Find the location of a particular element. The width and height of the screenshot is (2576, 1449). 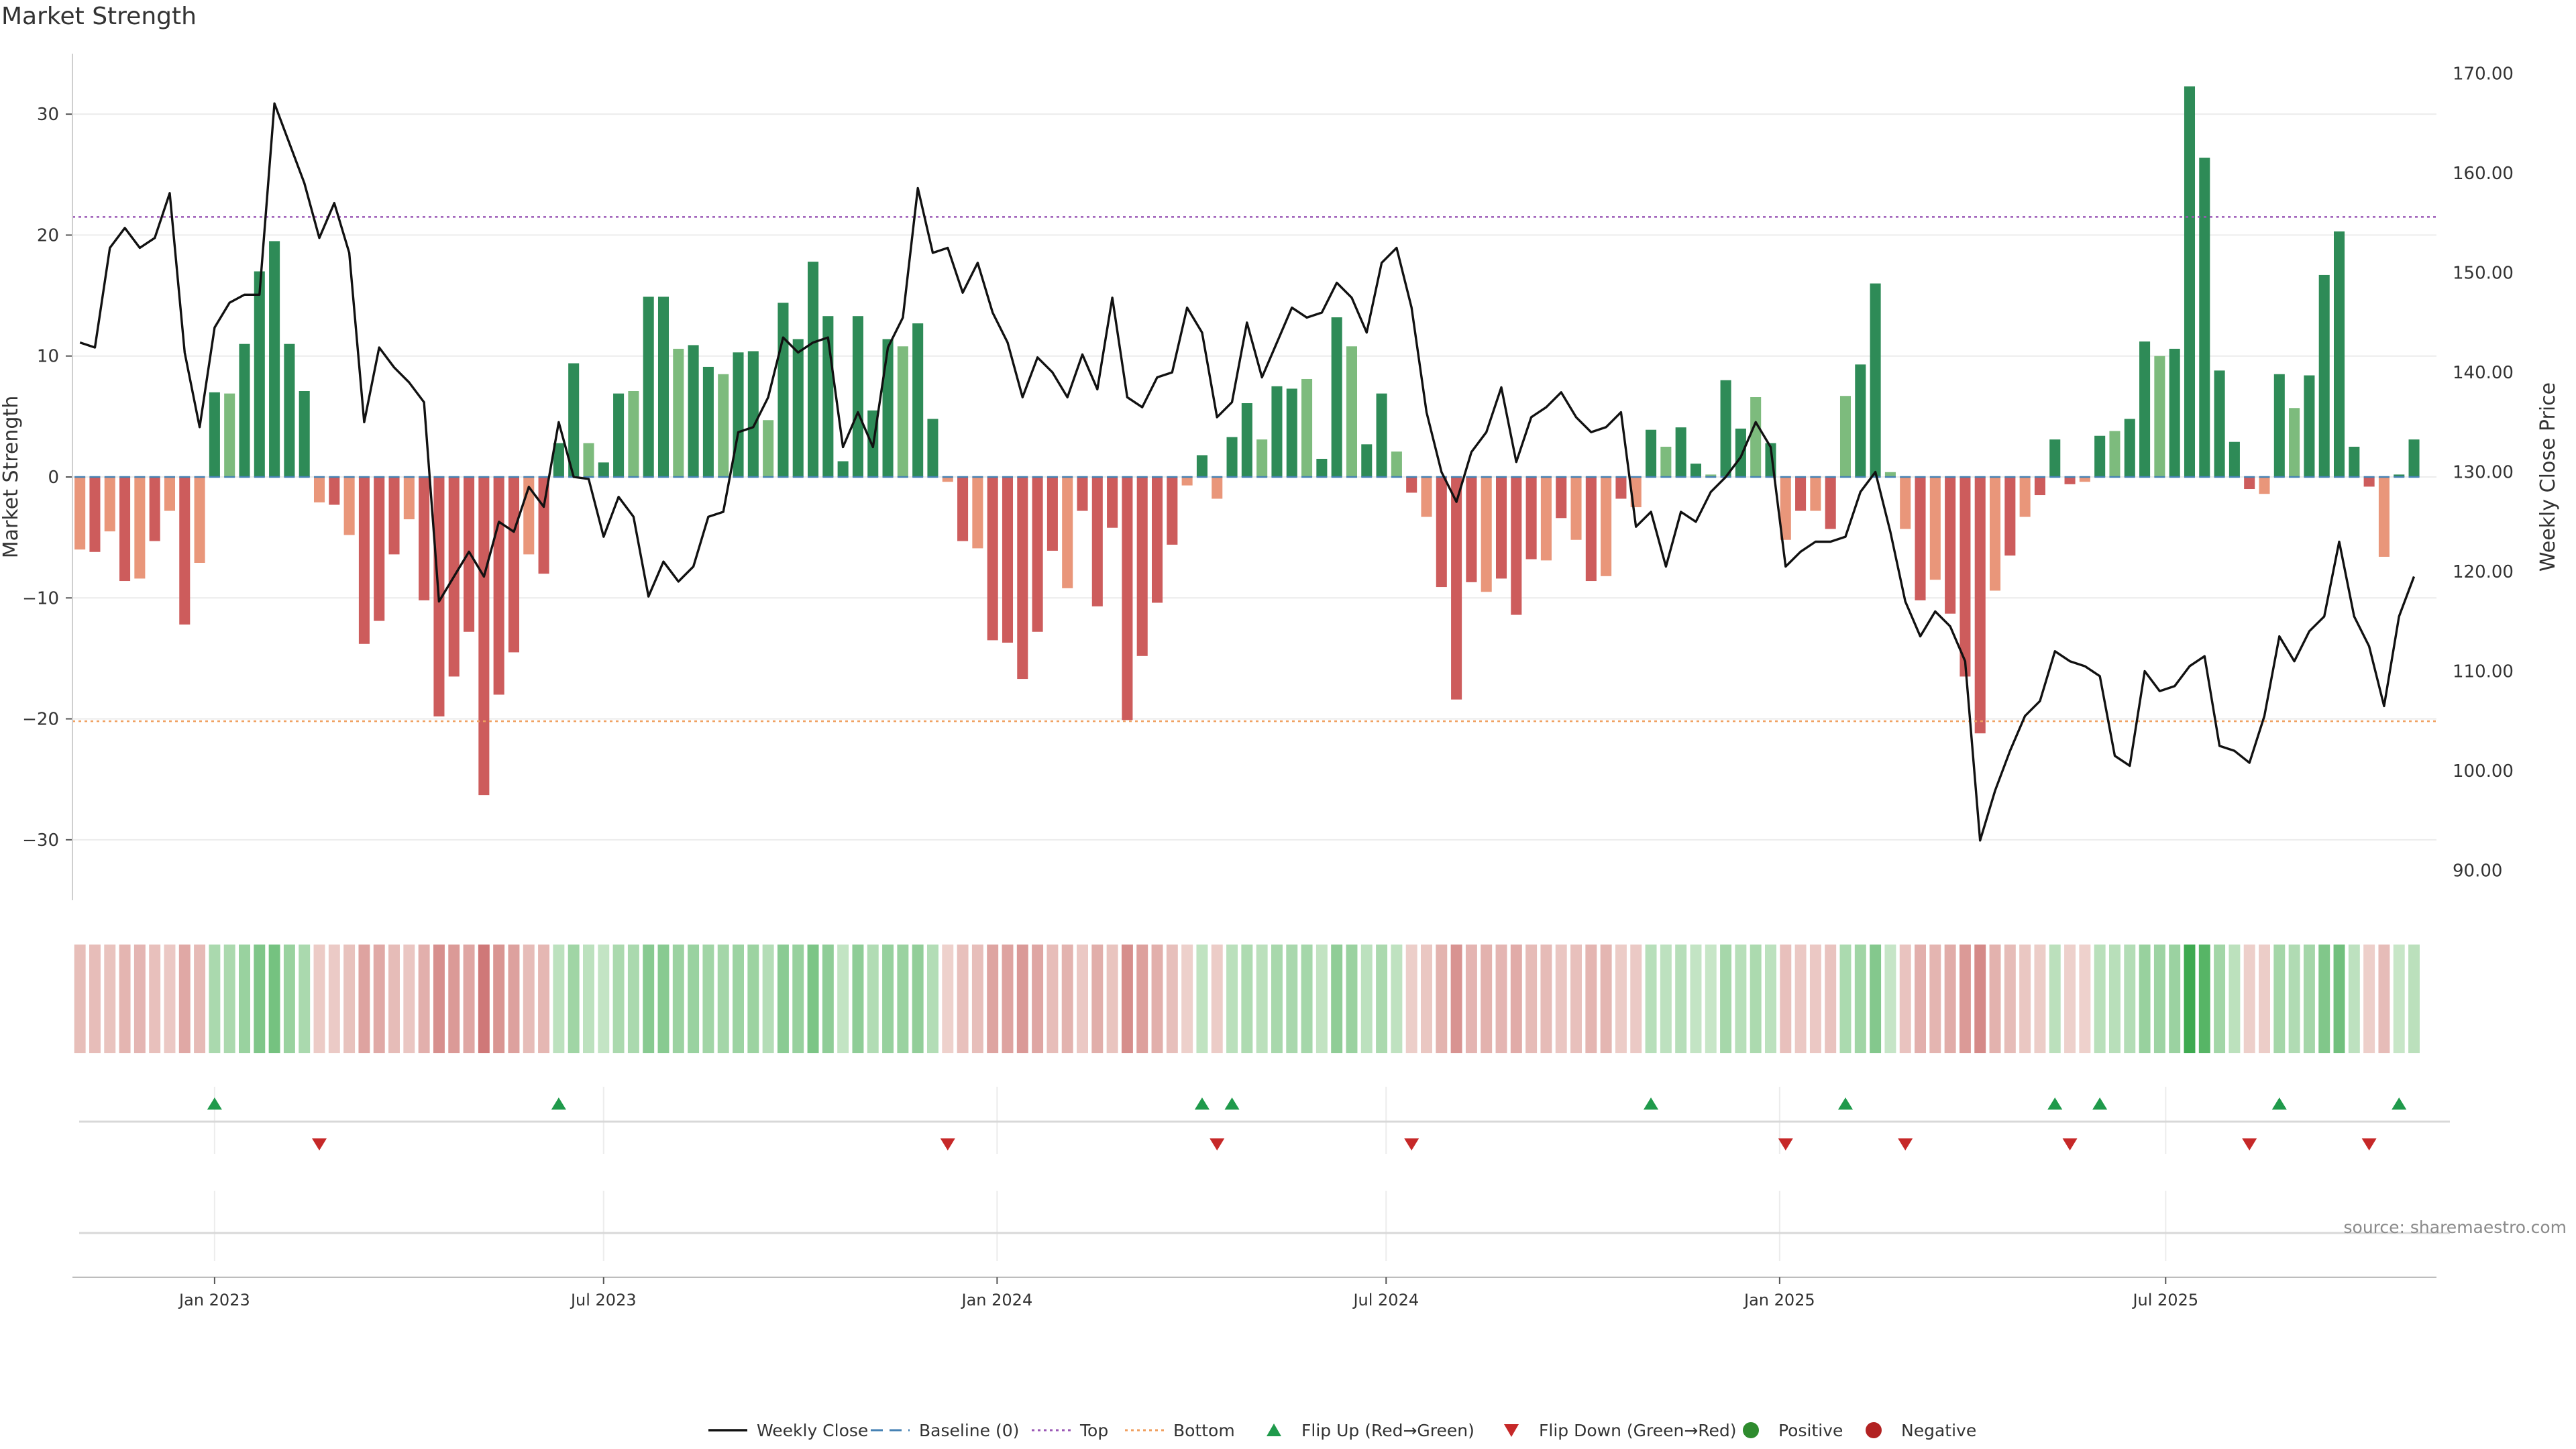

y2-tick-label: 130.00 is located at coordinates (2483, 473).